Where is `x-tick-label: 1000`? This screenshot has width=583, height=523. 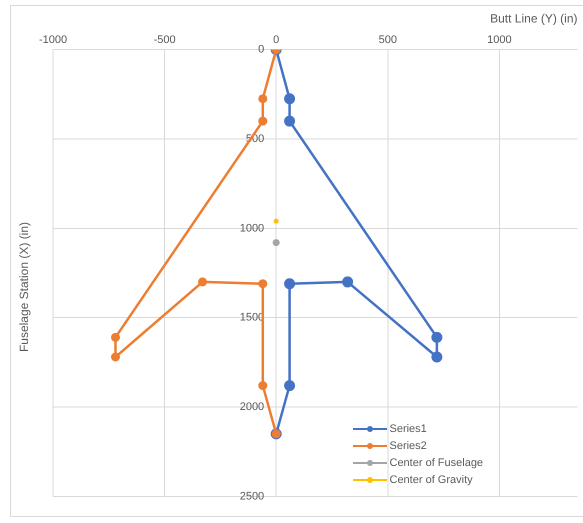
x-tick-label: 1000 is located at coordinates (499, 40).